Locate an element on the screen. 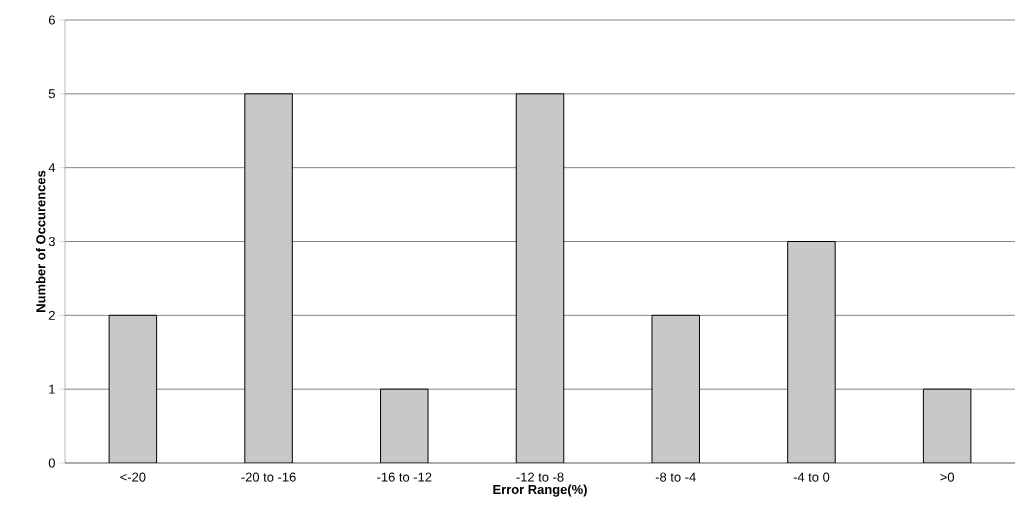  x-tick-label: >0 is located at coordinates (947, 477).